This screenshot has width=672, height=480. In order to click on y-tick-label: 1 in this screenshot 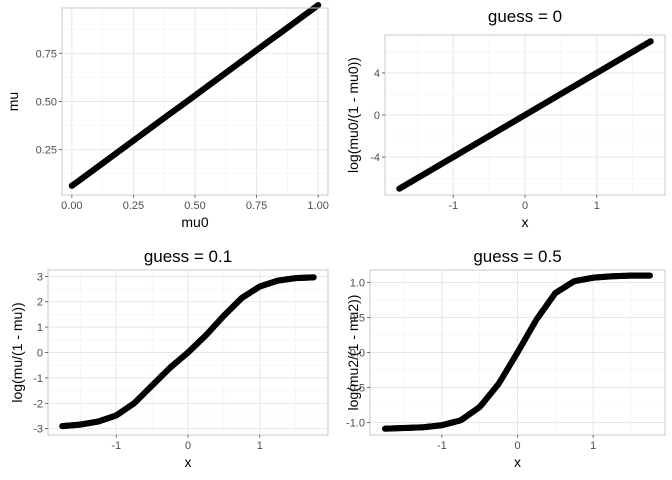, I will do `click(40, 328)`.